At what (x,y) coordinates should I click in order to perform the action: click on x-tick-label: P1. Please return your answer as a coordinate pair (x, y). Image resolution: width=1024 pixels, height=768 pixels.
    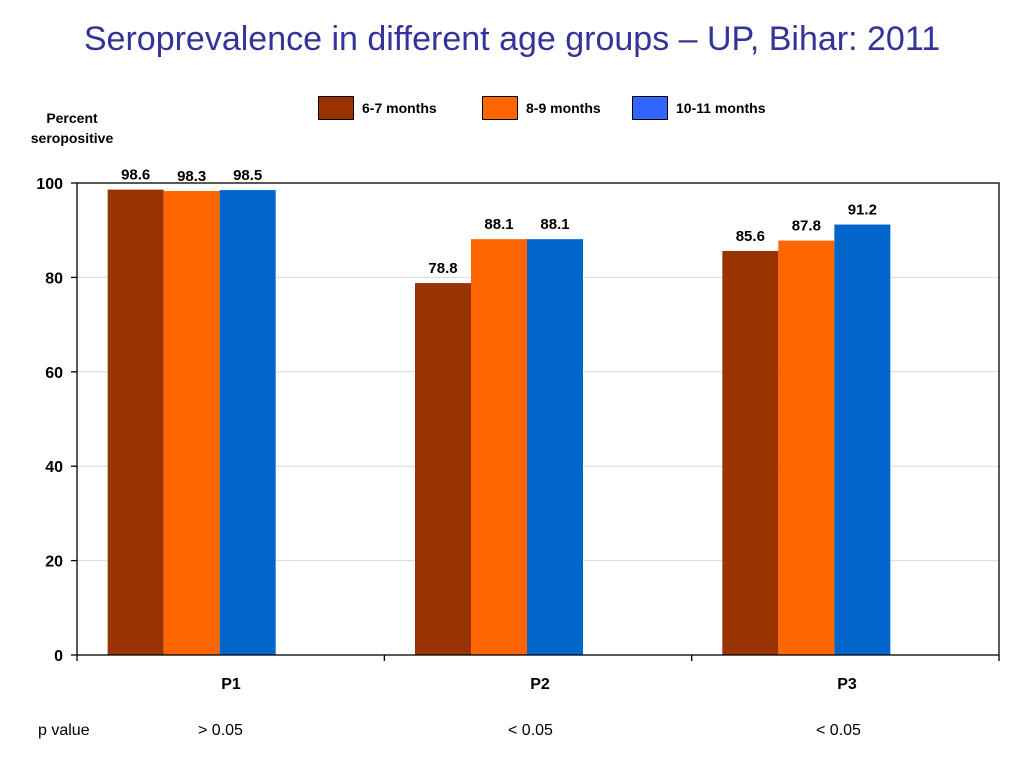
    Looking at the image, I should click on (231, 684).